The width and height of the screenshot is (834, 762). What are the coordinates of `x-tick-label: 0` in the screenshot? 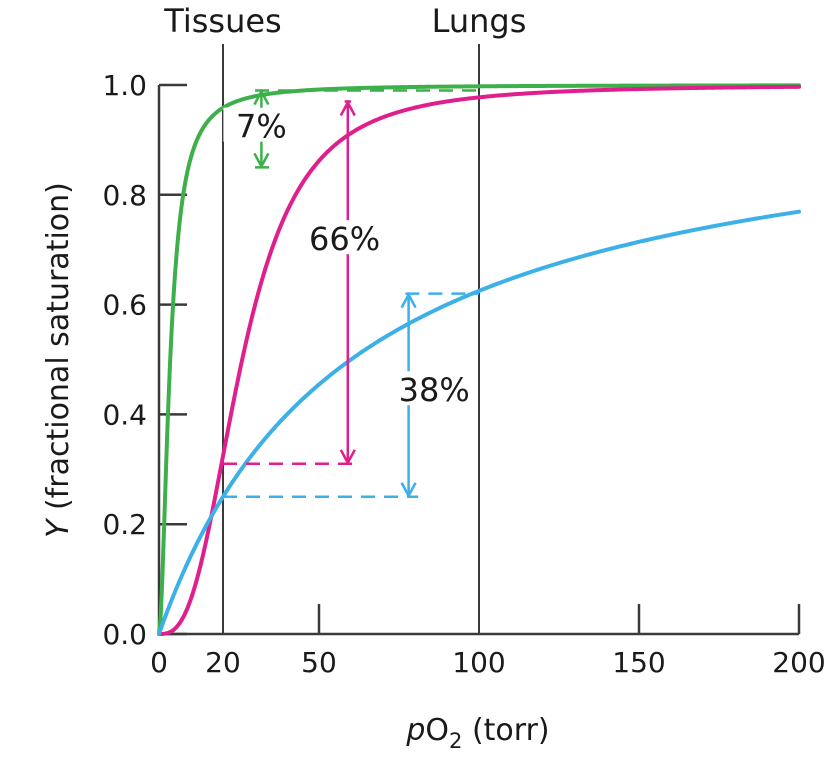 It's located at (159, 662).